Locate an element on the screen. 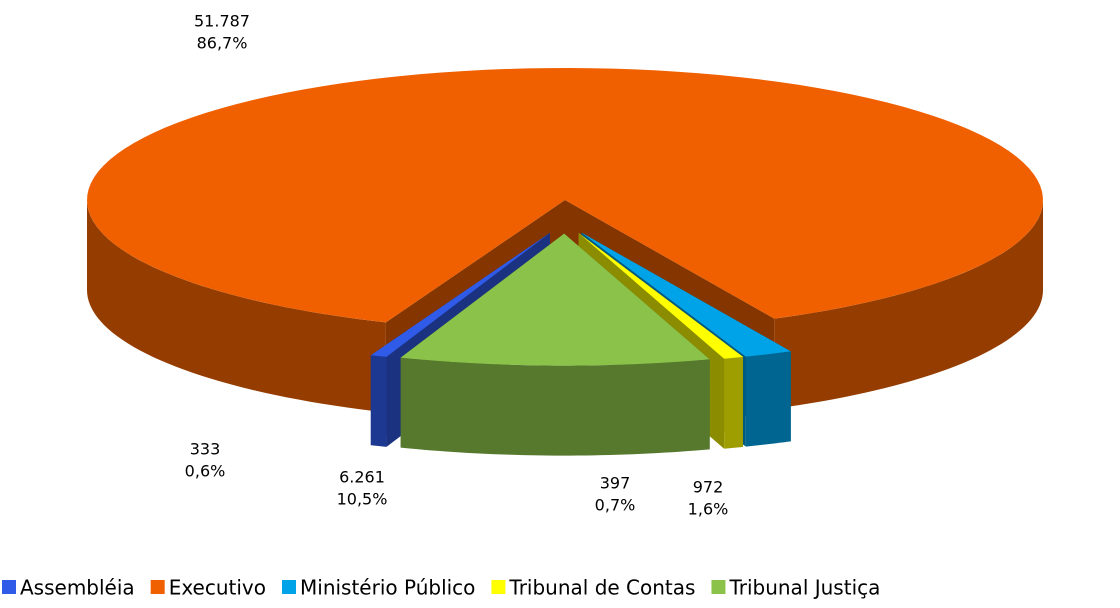 The width and height of the screenshot is (1120, 608). legend-item: Tribunal de Contas is located at coordinates (593, 588).